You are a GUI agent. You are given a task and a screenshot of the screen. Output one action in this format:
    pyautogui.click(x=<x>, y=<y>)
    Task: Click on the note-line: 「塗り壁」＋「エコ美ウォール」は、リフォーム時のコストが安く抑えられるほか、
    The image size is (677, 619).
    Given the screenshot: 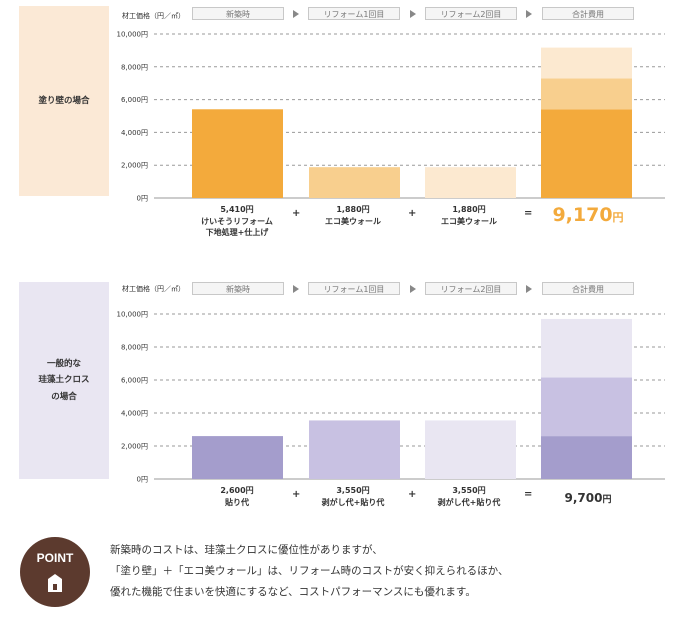 What is the action you would take?
    pyautogui.click(x=309, y=571)
    